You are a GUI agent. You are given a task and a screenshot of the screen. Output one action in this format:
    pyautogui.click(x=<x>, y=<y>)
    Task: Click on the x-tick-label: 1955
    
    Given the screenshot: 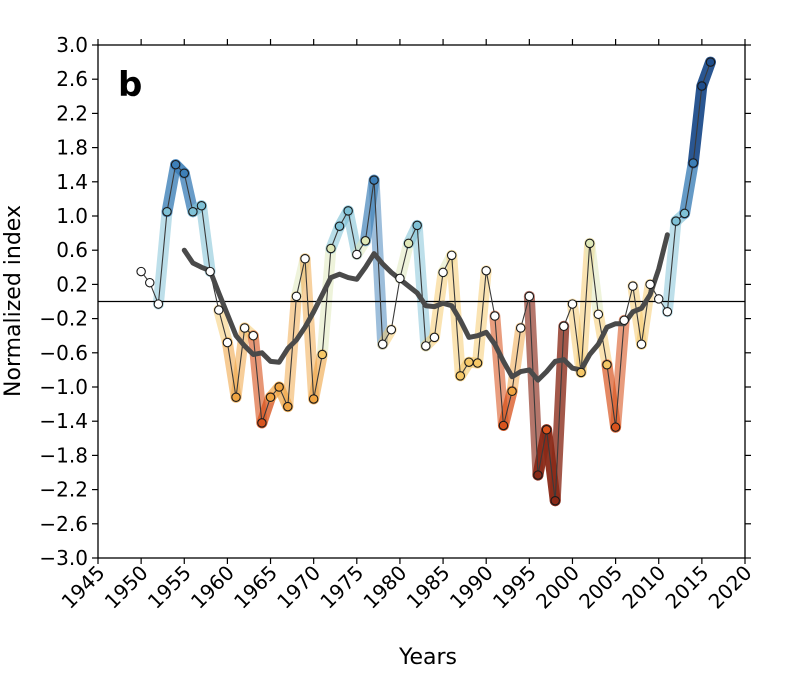 What is the action you would take?
    pyautogui.click(x=169, y=587)
    